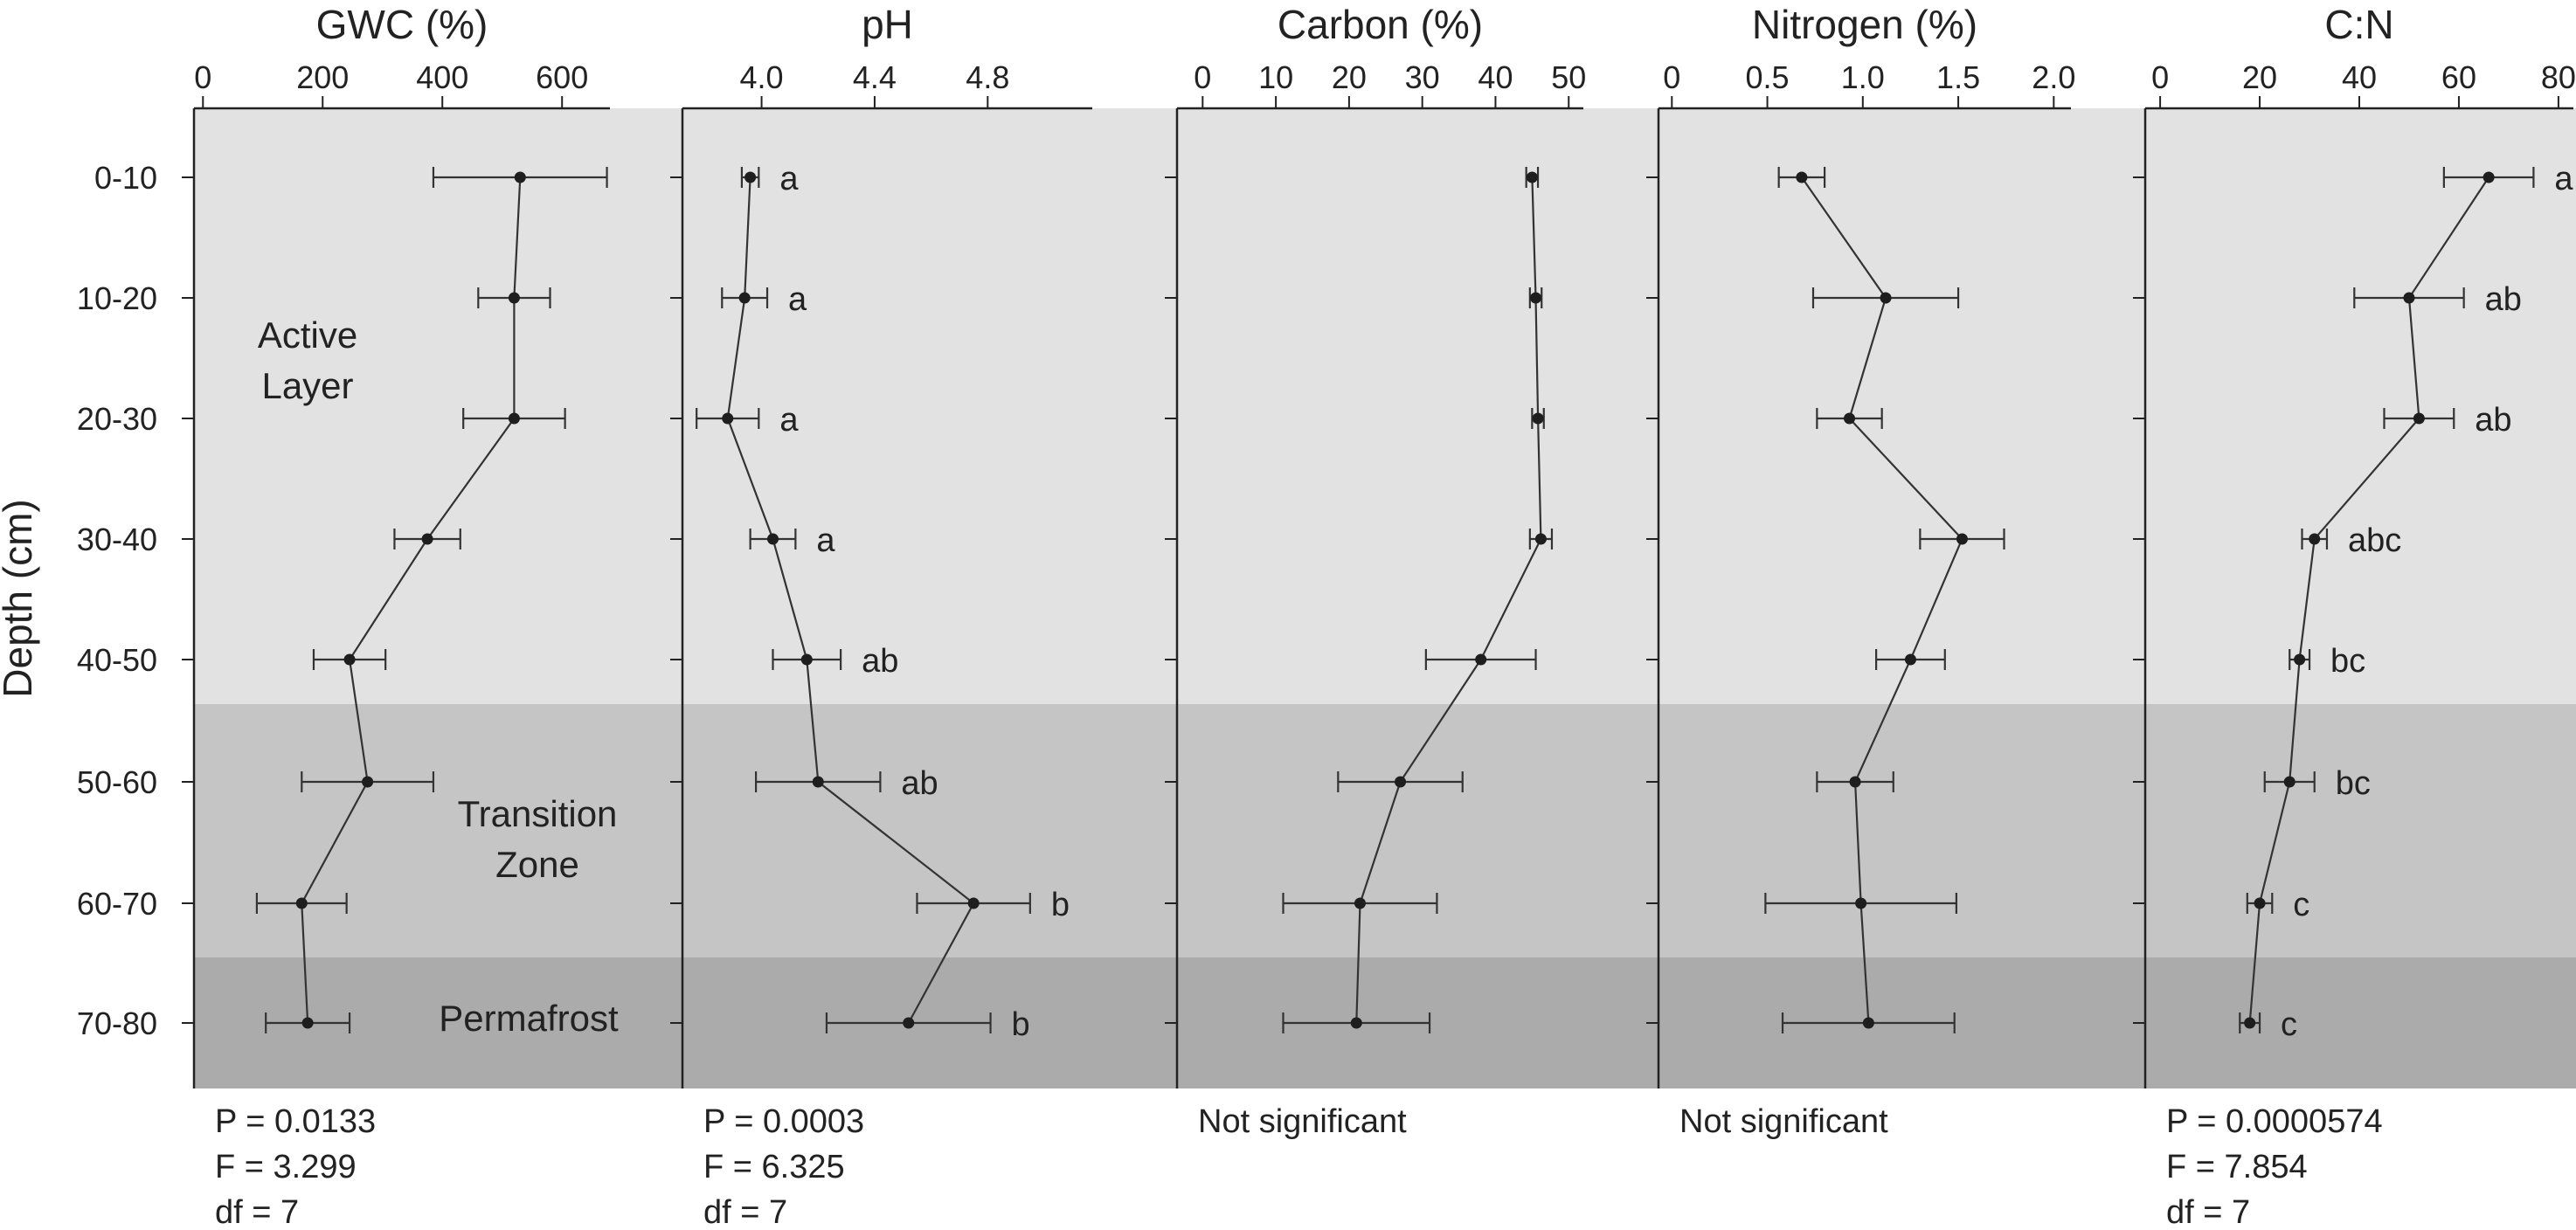 The width and height of the screenshot is (2576, 1230). Describe the element at coordinates (887, 24) in the screenshot. I see `panel-title-1: pH` at that location.